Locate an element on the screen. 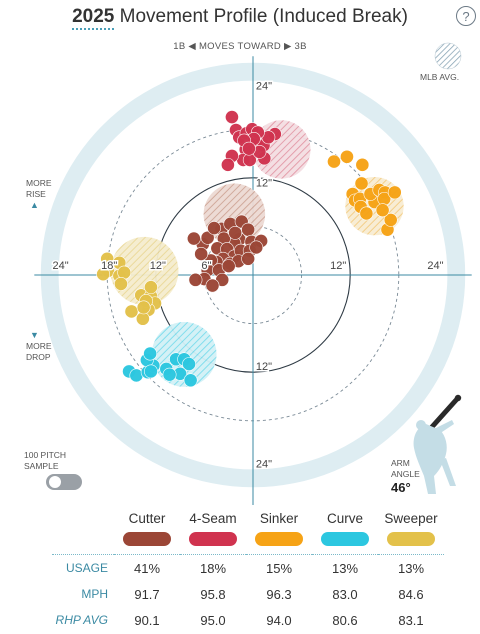 The width and height of the screenshot is (480, 634). tick-left-2-halo: 12" is located at coordinates (158, 266).